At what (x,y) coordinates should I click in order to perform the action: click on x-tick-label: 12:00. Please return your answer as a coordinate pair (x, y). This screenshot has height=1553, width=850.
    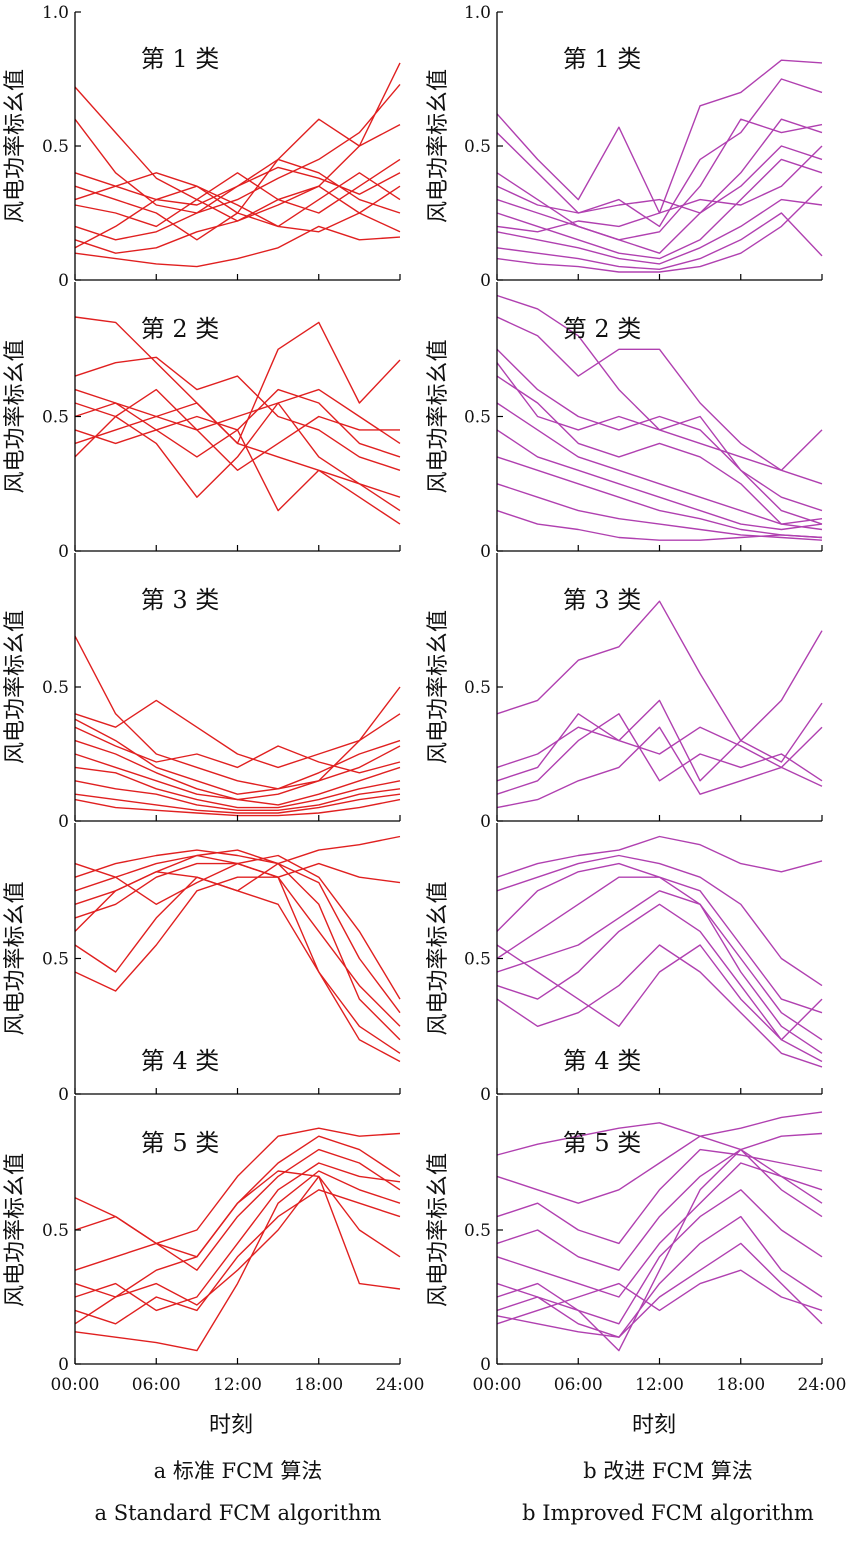
    Looking at the image, I should click on (659, 1385).